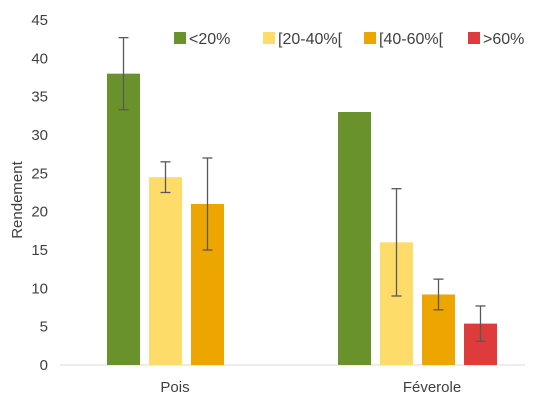 The height and width of the screenshot is (398, 533). I want to click on legend-label: [40-60%[, so click(411, 39).